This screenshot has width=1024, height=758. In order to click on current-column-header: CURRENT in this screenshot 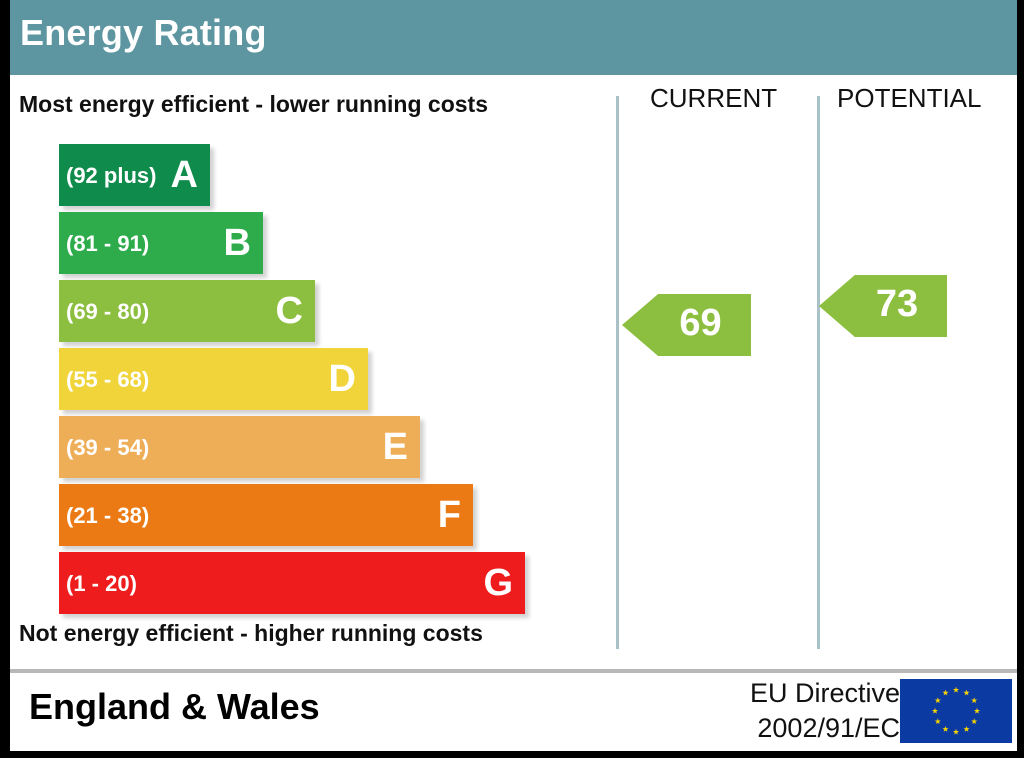, I will do `click(714, 98)`.